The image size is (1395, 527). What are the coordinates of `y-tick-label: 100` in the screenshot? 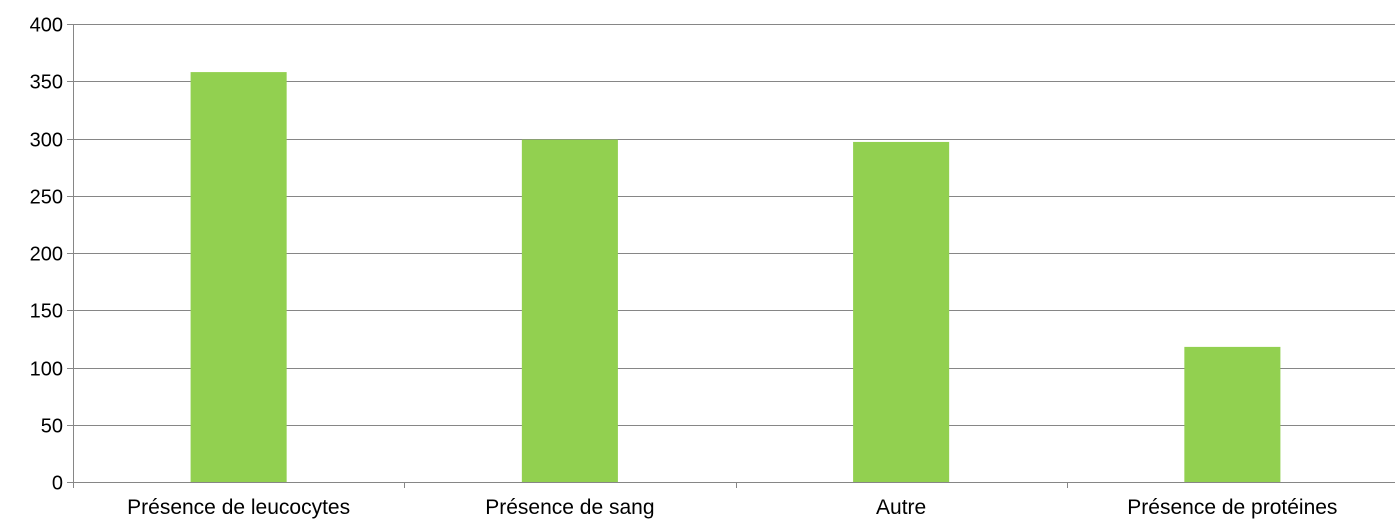 It's located at (46, 370).